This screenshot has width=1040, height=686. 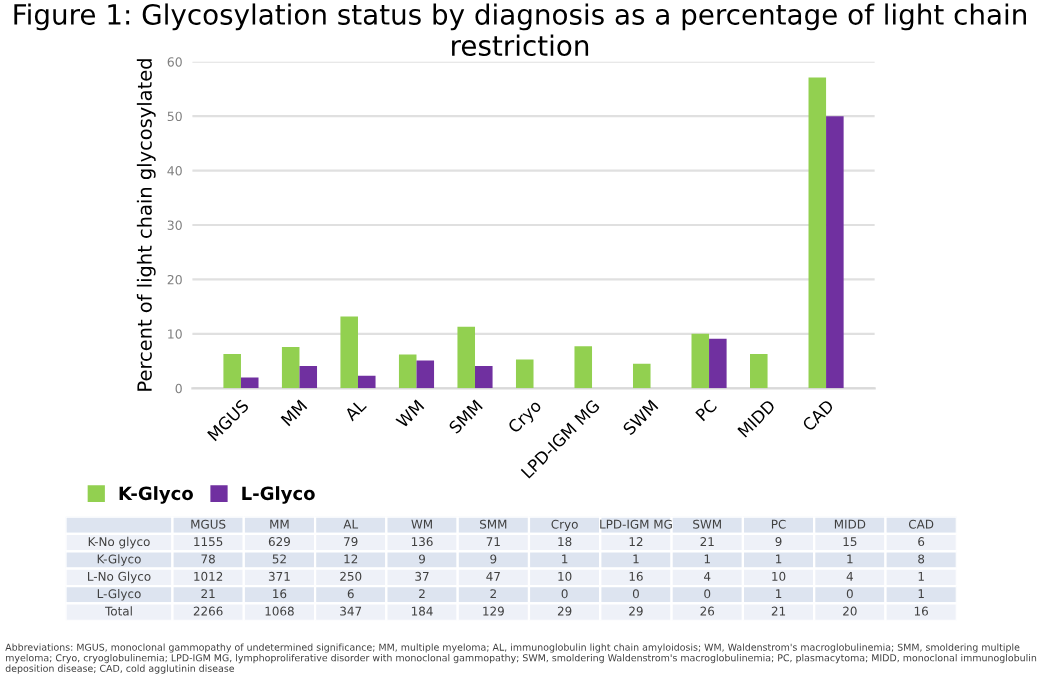 What do you see at coordinates (156, 495) in the screenshot?
I see `legend-label: K-Glyco` at bounding box center [156, 495].